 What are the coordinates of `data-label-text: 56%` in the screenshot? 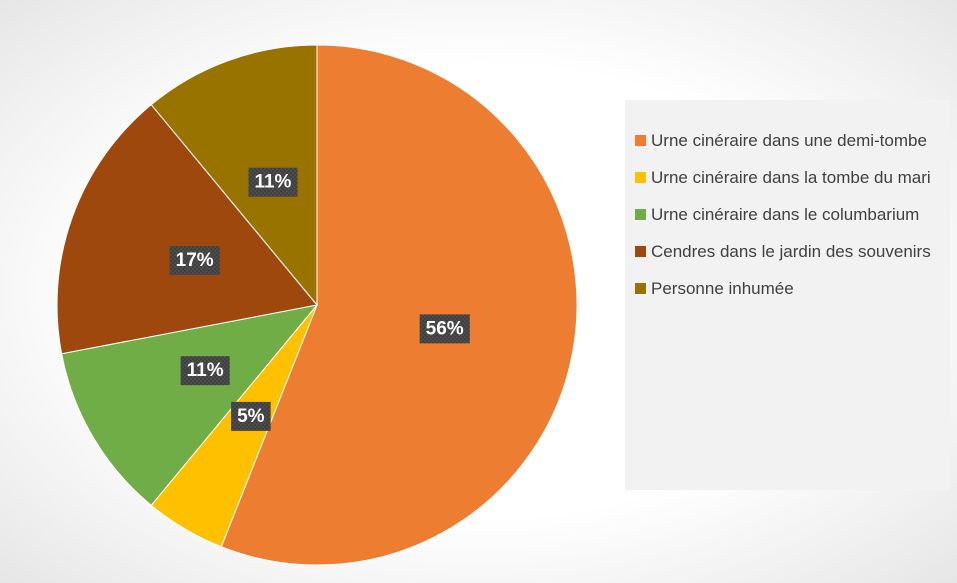 It's located at (445, 328).